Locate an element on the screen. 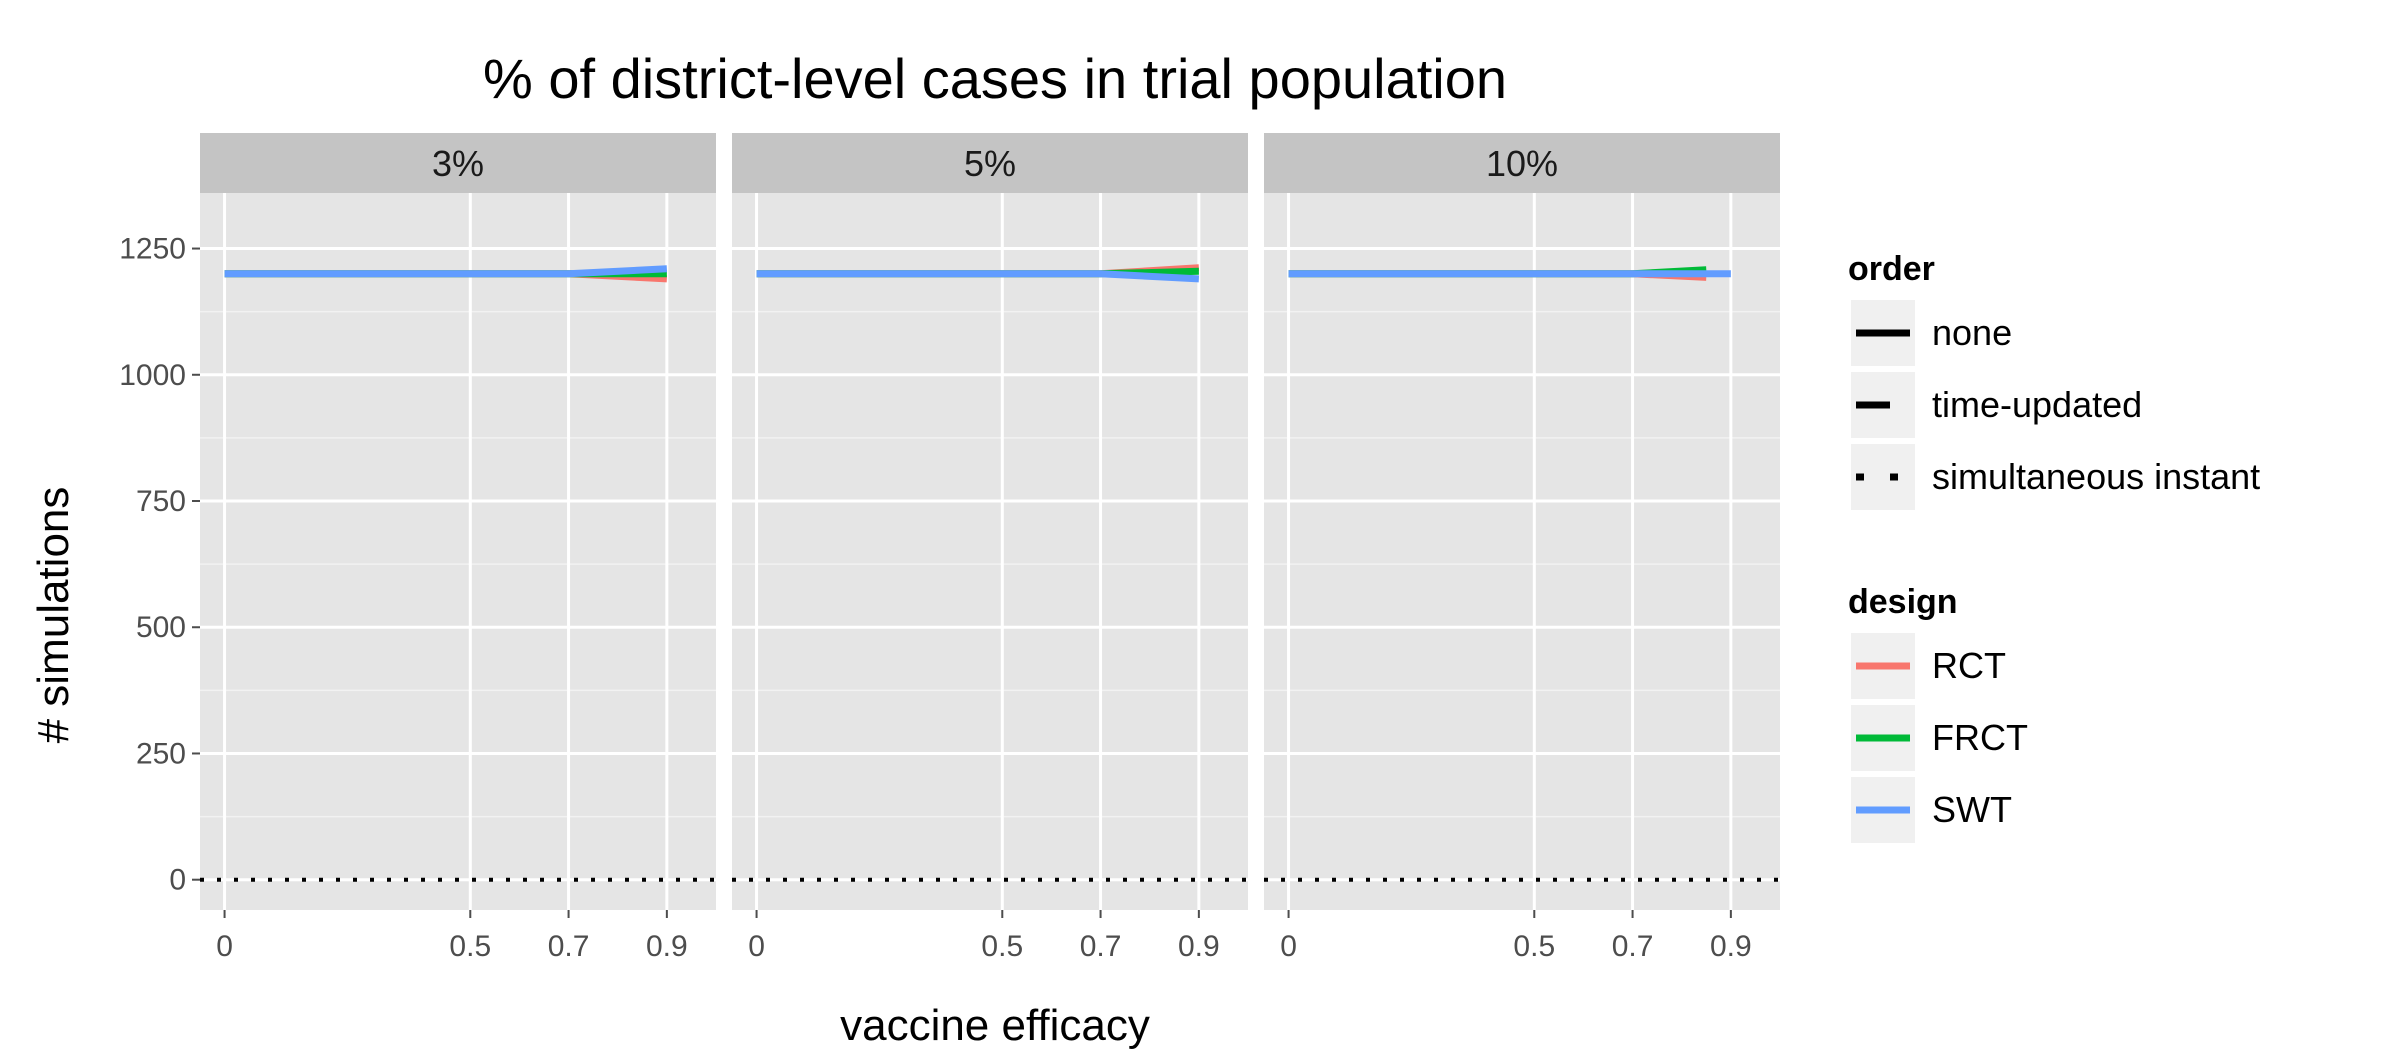 Image resolution: width=2400 pixels, height=1050 pixels. legend-title: design is located at coordinates (1903, 602).